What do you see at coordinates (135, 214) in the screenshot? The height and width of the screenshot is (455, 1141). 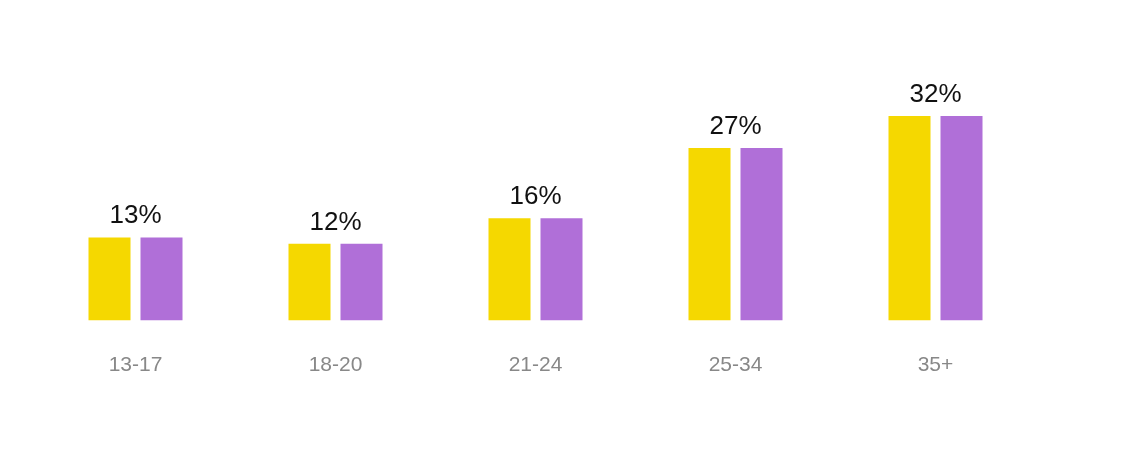 I see `data-label: 13%` at bounding box center [135, 214].